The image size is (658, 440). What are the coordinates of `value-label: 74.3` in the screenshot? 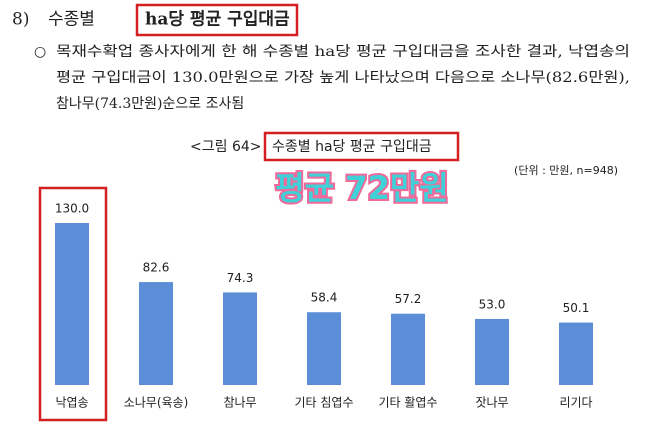 It's located at (240, 278).